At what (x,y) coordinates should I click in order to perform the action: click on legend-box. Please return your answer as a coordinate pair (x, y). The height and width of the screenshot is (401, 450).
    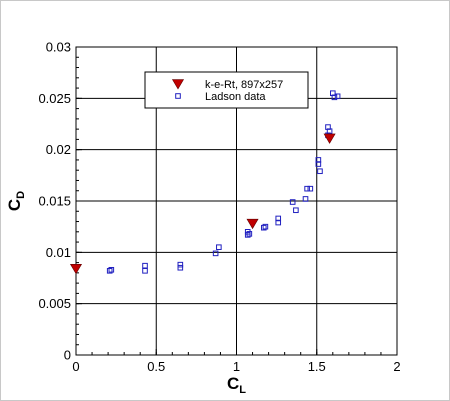
    Looking at the image, I should click on (226, 90).